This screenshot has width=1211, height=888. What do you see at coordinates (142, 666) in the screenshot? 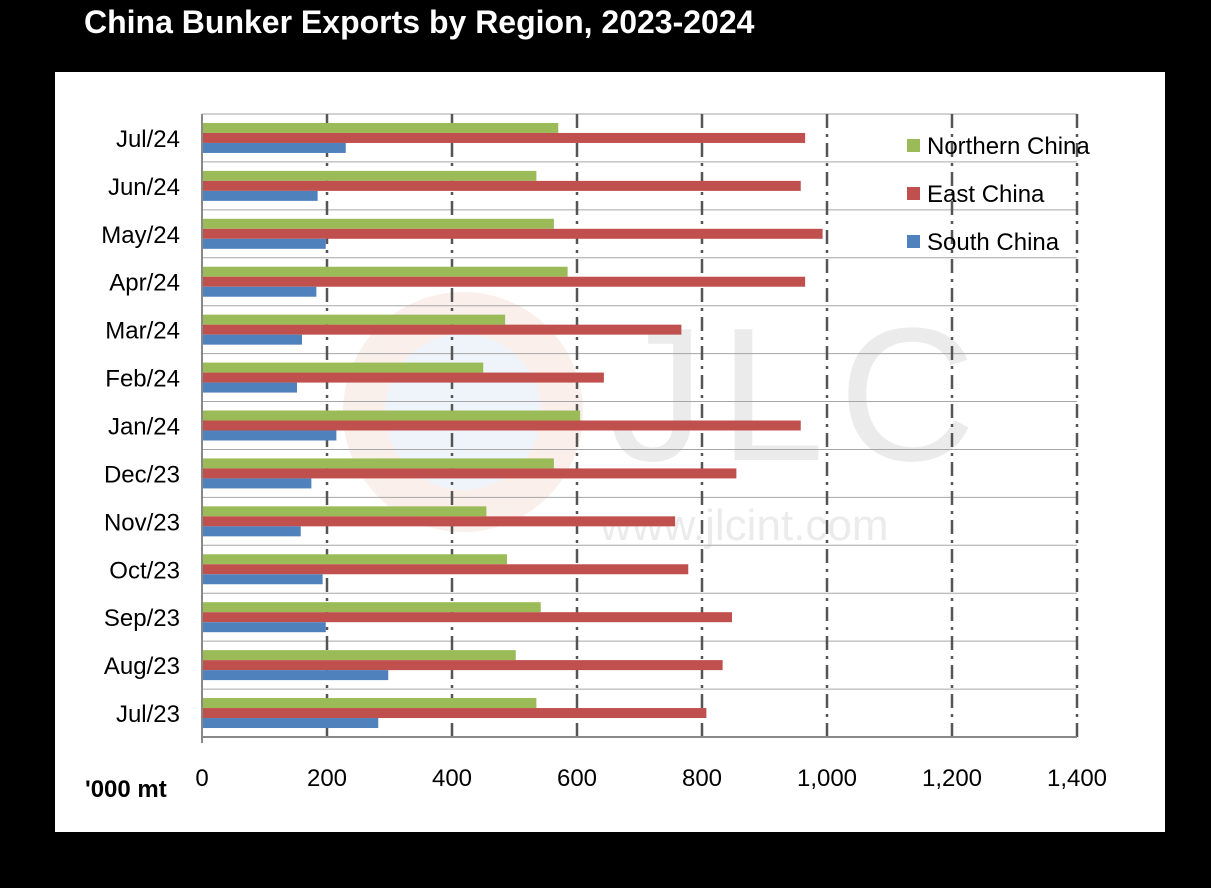
I see `category-label: Aug/23` at bounding box center [142, 666].